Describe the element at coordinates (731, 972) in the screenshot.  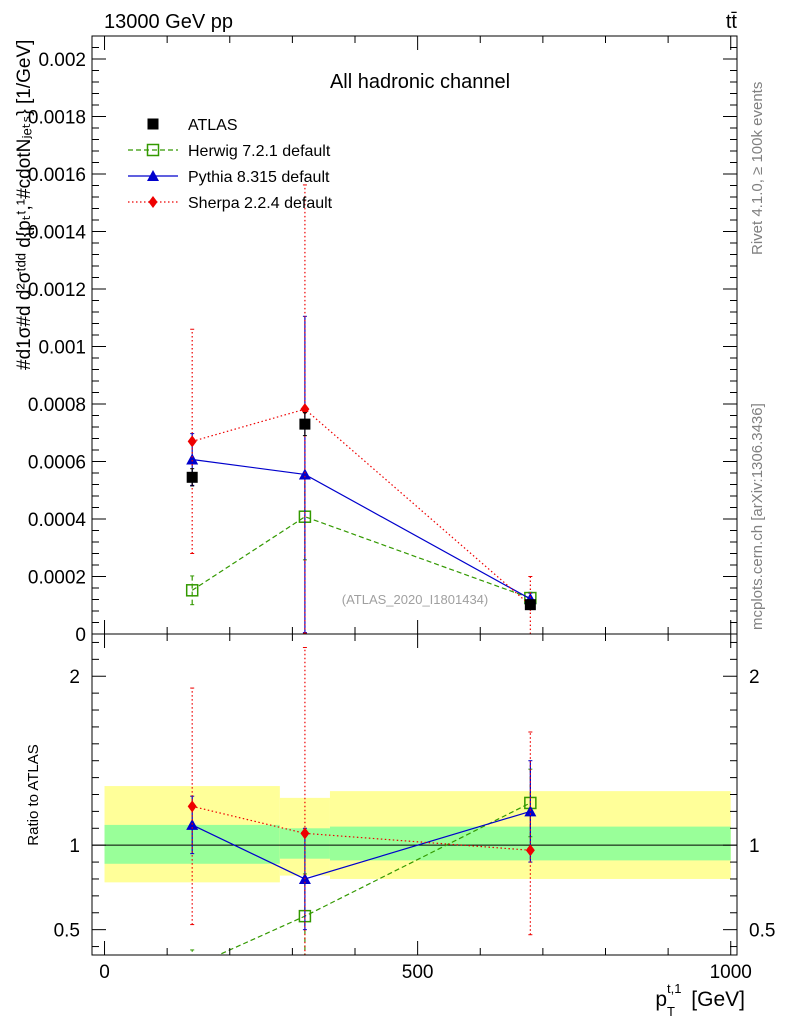
I see `x-tick-label: 1000` at that location.